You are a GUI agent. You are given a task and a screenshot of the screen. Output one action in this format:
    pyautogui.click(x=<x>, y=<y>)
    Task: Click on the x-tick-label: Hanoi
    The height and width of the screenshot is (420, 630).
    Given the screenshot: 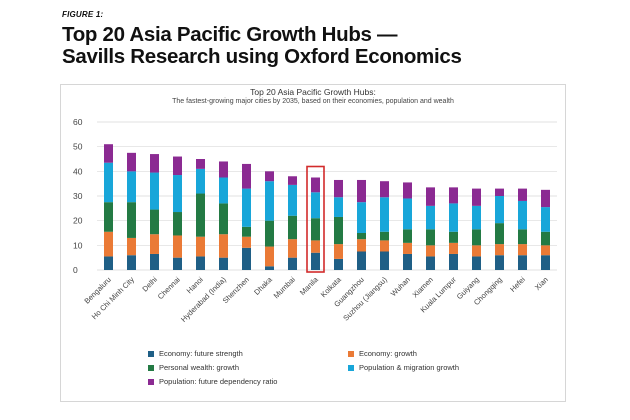 What is the action you would take?
    pyautogui.click(x=195, y=285)
    